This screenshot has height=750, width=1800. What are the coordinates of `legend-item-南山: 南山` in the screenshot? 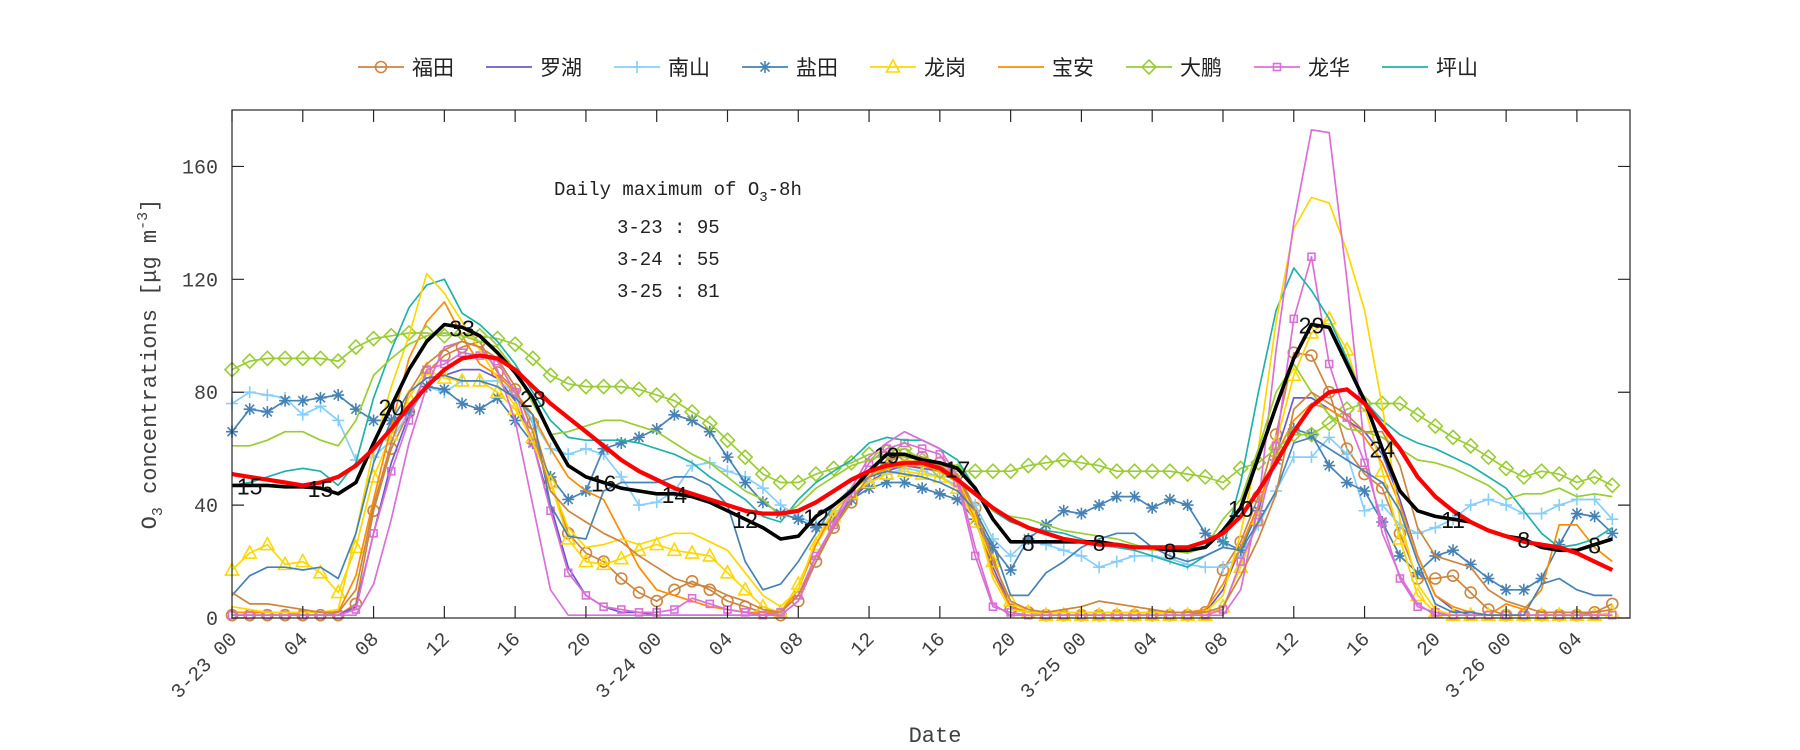 It's located at (662, 68).